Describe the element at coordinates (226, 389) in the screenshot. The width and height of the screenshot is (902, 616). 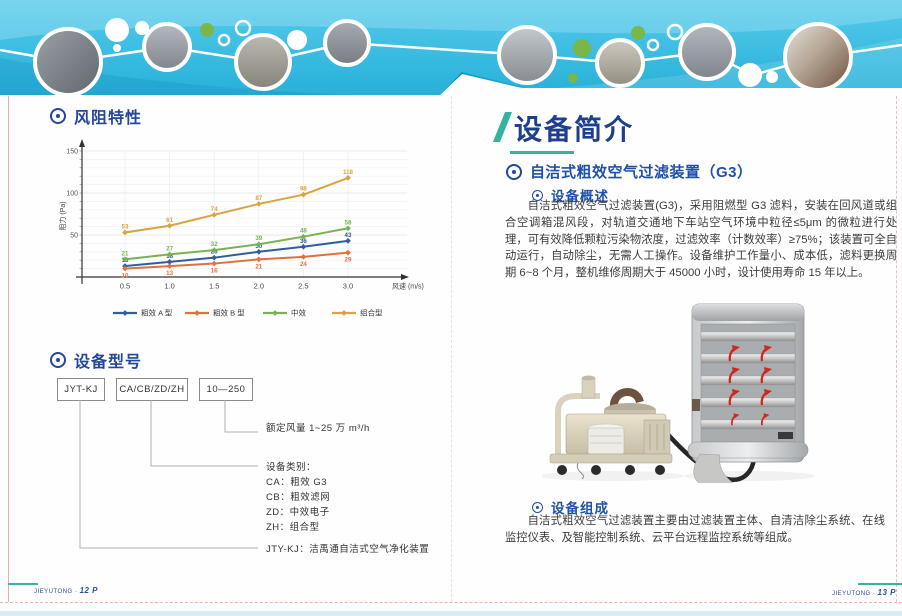
I see `model-box-airflow: 10—250` at that location.